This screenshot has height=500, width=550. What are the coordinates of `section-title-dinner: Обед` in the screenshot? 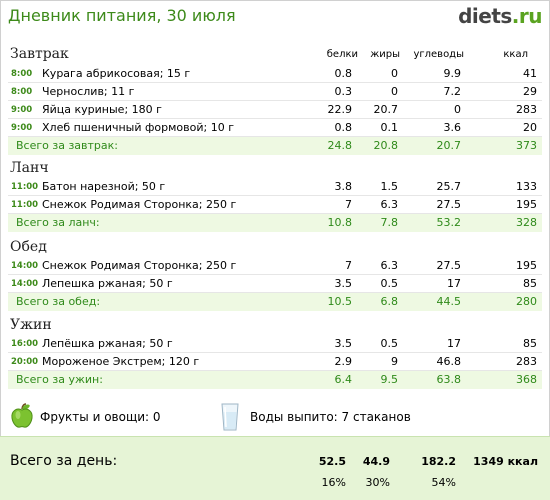 It's located at (28, 247).